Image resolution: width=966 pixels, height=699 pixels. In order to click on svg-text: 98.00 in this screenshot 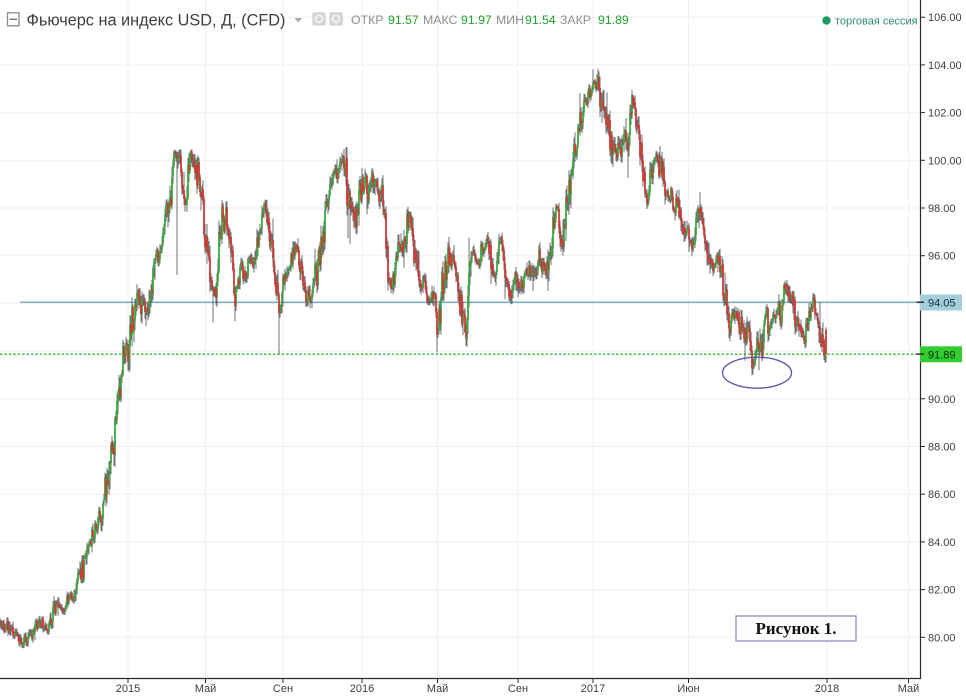, I will do `click(942, 209)`.